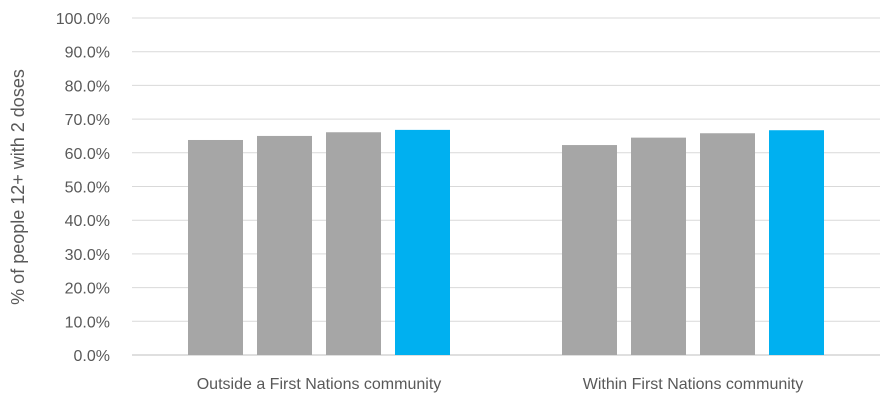 The height and width of the screenshot is (398, 888). Describe the element at coordinates (87, 289) in the screenshot. I see `y-tick-label: 20.0%` at that location.